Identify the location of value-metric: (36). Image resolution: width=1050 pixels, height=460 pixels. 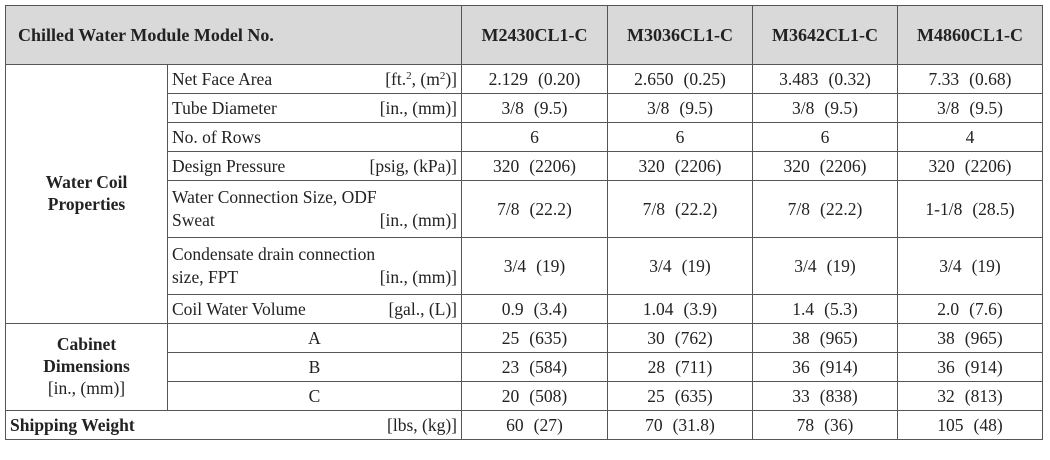
(839, 424).